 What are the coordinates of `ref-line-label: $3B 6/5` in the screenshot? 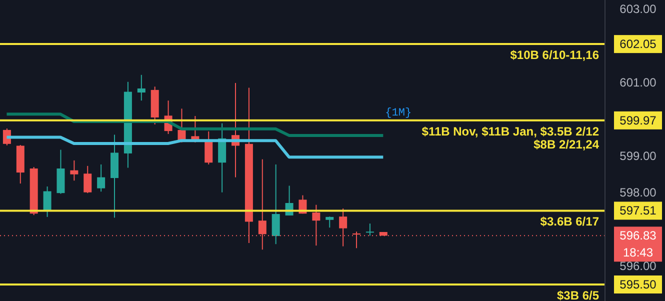 It's located at (578, 294).